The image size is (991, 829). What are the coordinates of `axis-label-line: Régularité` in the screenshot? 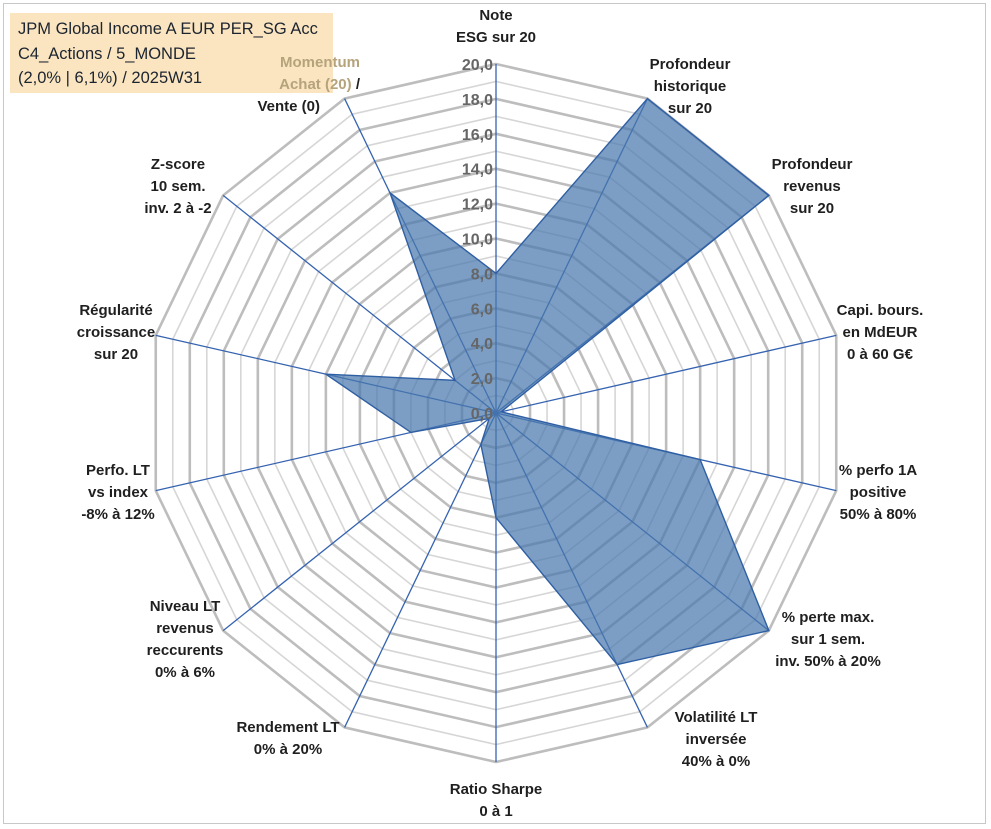 It's located at (116, 310).